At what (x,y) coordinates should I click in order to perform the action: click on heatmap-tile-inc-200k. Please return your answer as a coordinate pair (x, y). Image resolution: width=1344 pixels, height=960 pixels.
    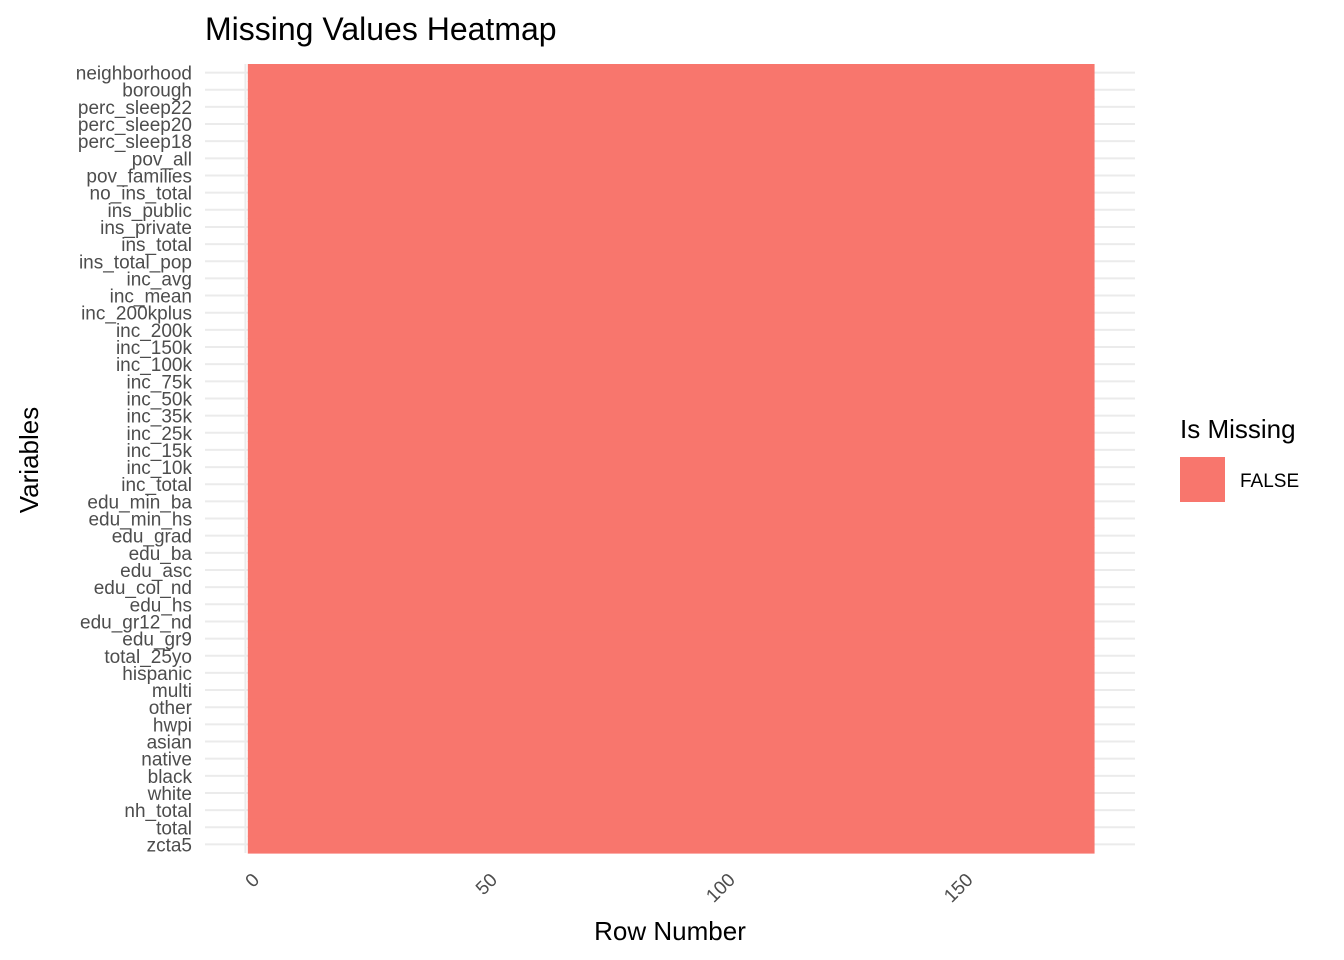
    Looking at the image, I should click on (671, 330).